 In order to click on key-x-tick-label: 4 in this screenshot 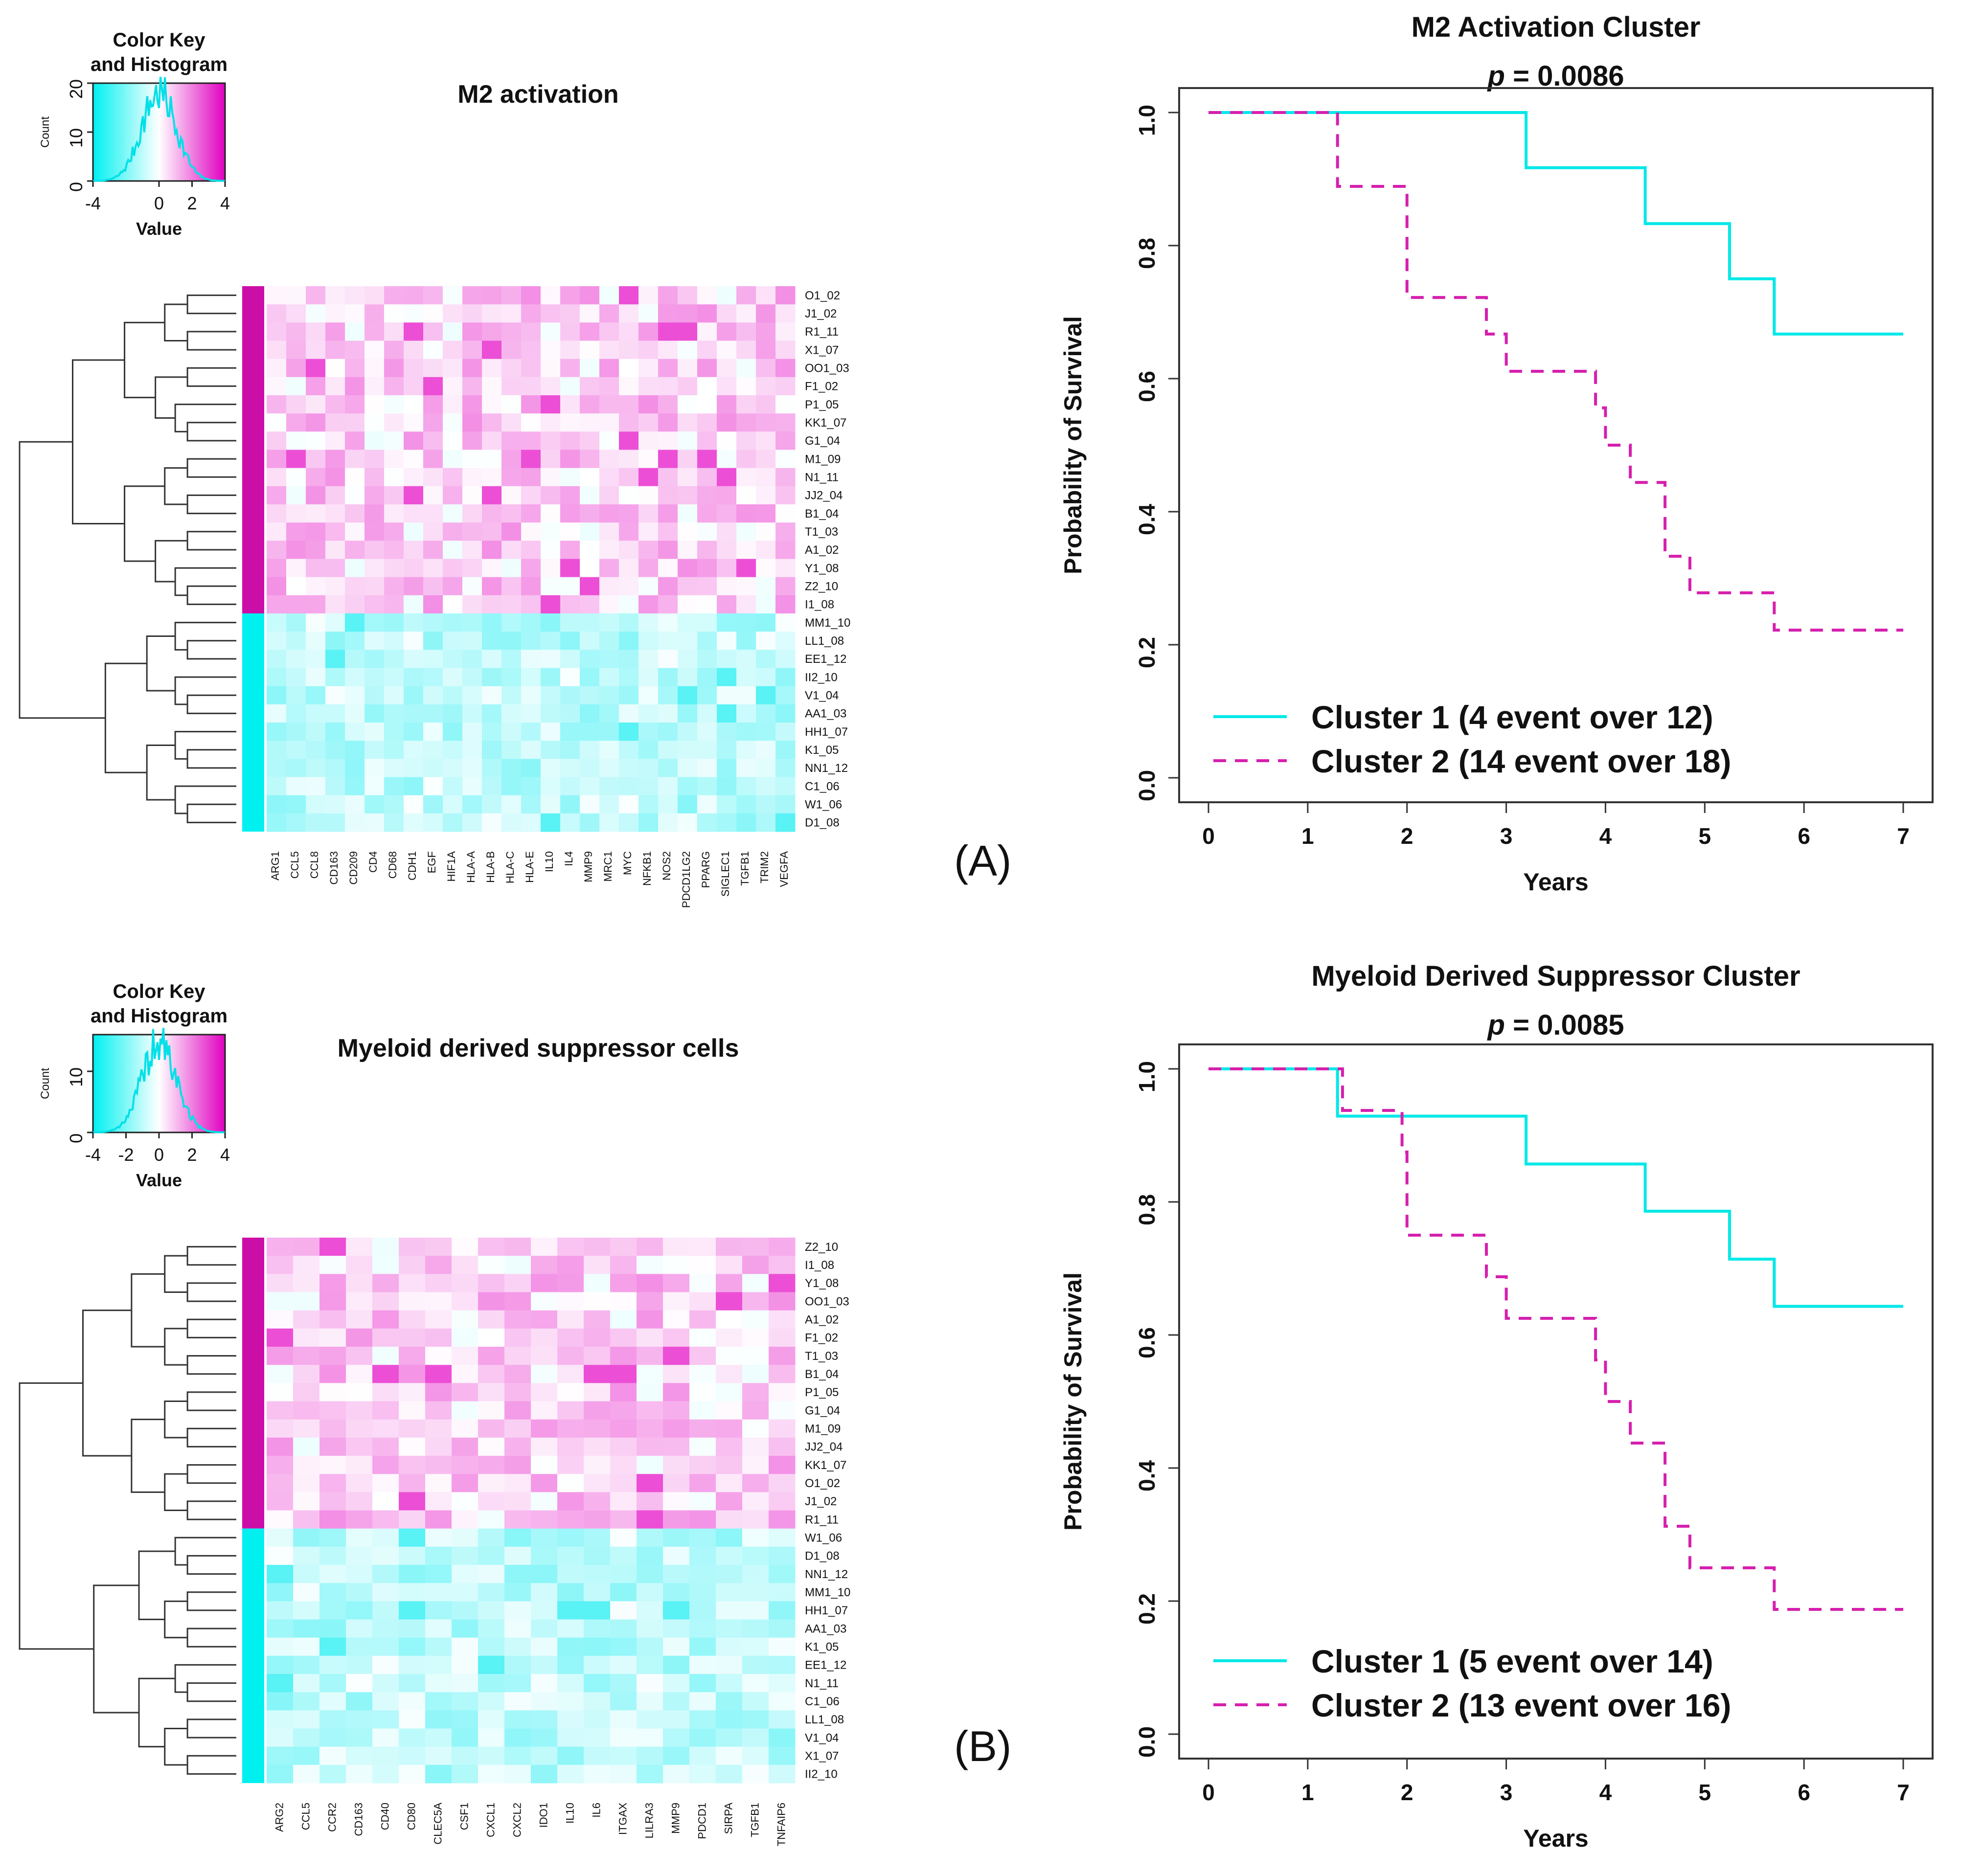, I will do `click(225, 203)`.